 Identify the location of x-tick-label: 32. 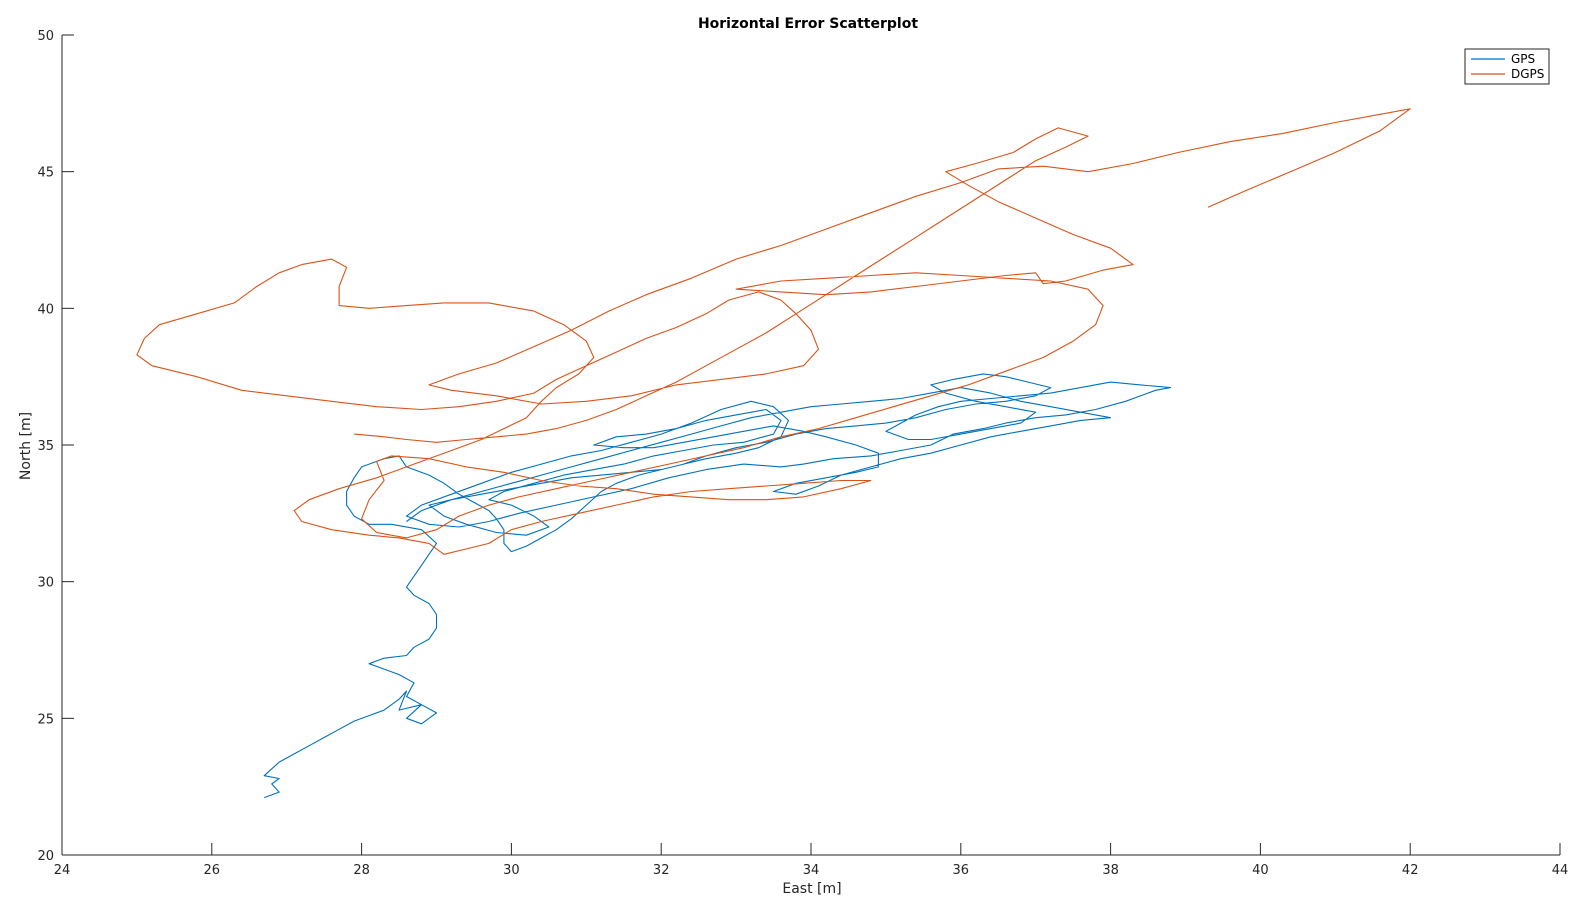
(661, 870).